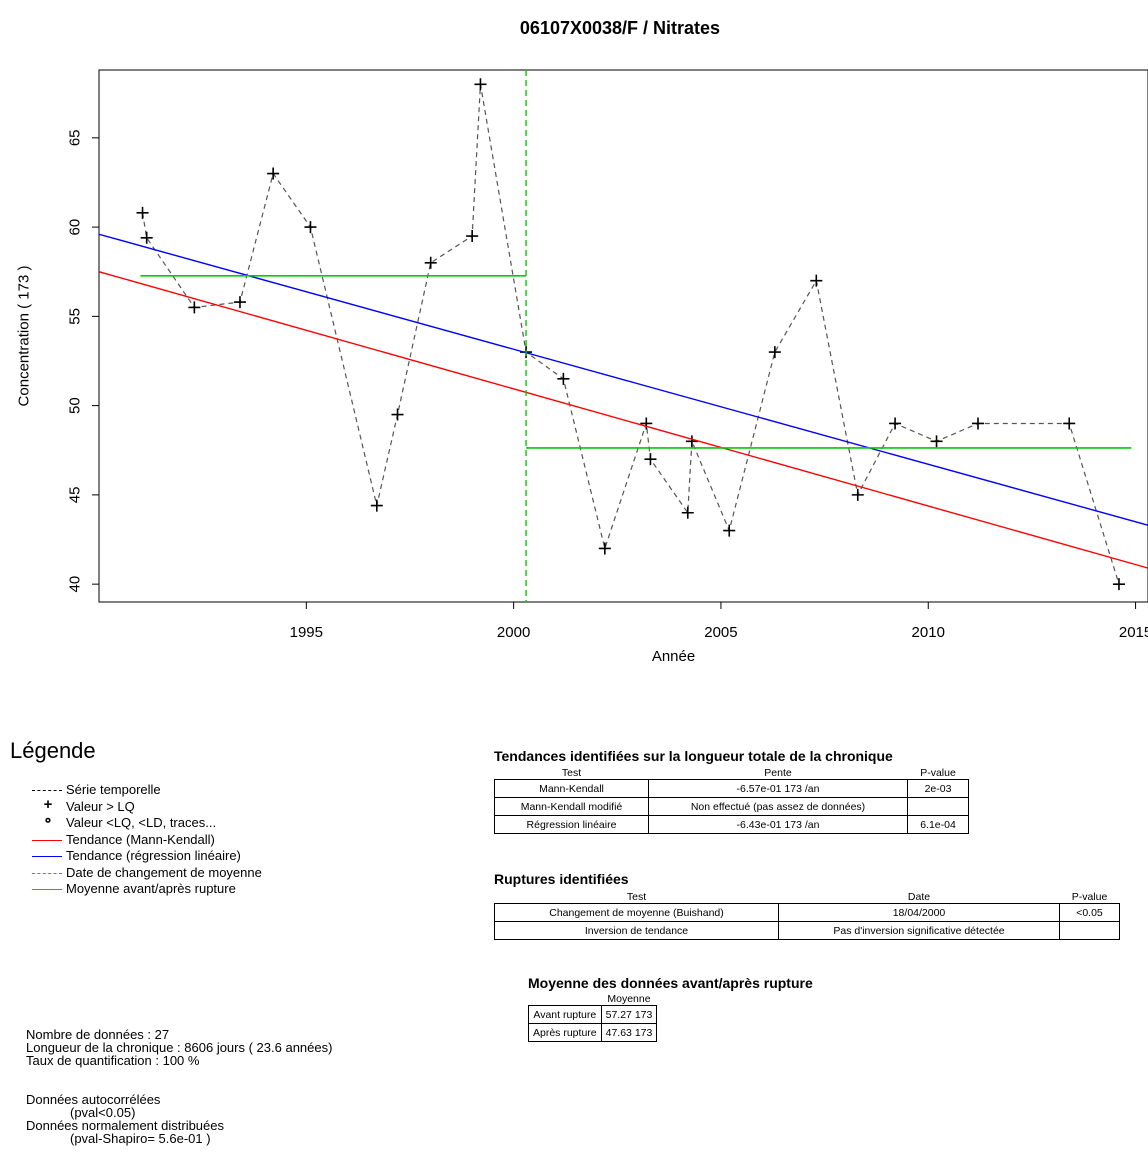 The width and height of the screenshot is (1148, 1156). What do you see at coordinates (629, 998) in the screenshot?
I see `means-header-mean: Moyenne` at bounding box center [629, 998].